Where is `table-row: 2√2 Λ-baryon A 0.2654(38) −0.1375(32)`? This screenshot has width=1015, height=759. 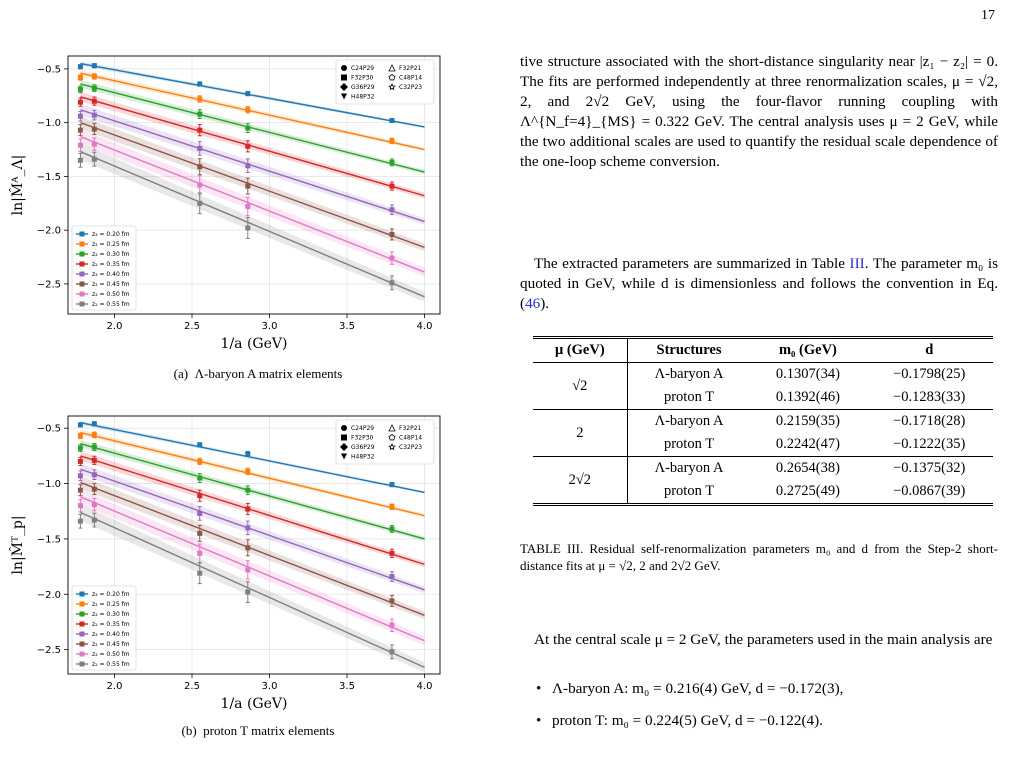 table-row: 2√2 Λ-baryon A 0.2654(38) −0.1375(32) is located at coordinates (763, 480).